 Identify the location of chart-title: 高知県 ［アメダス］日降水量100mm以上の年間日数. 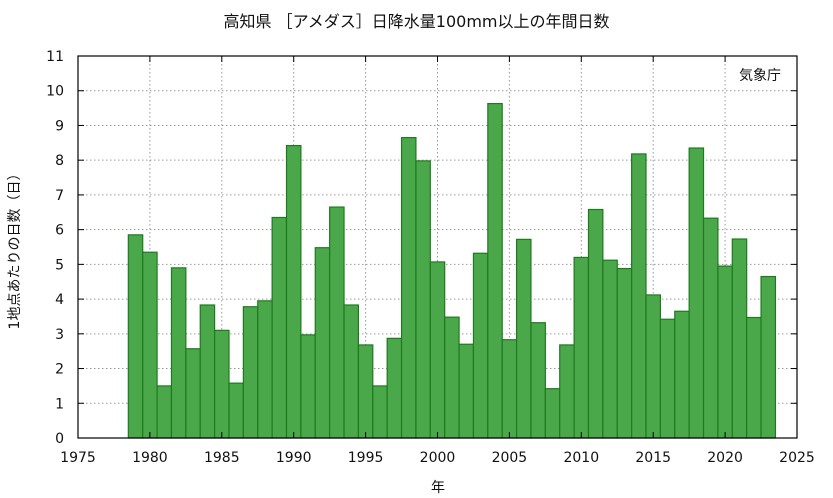
(416, 21).